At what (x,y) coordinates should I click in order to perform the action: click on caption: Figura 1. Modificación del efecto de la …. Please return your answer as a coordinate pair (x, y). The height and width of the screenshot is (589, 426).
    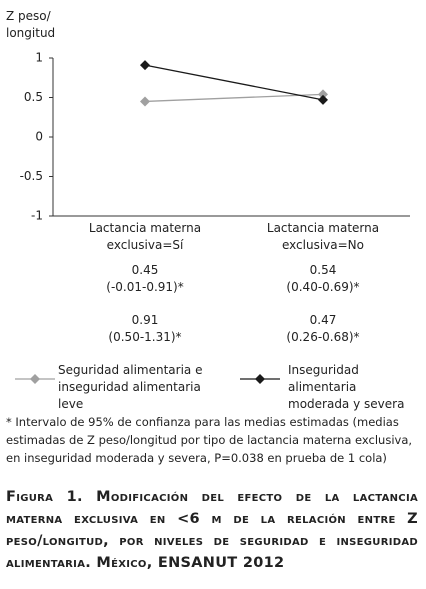
    Looking at the image, I should click on (212, 530).